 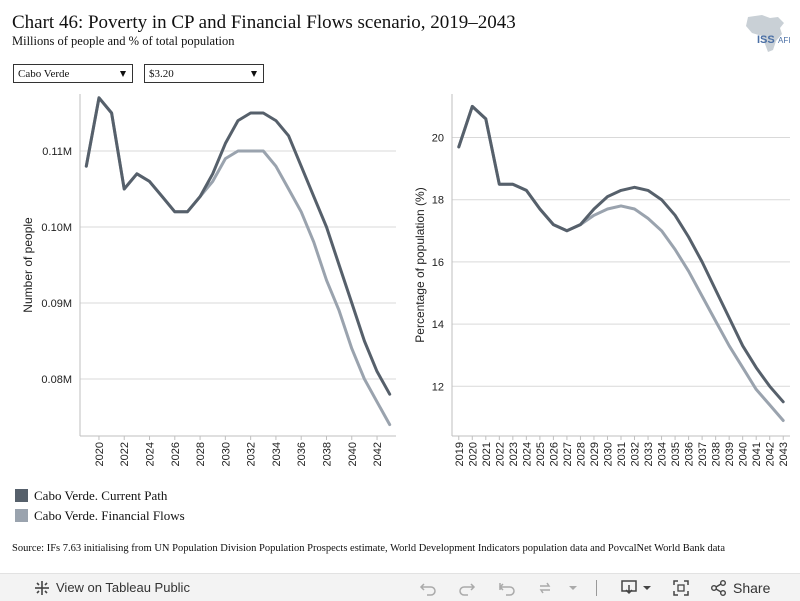 What do you see at coordinates (784, 40) in the screenshot?
I see `logo-suffix: AFI` at bounding box center [784, 40].